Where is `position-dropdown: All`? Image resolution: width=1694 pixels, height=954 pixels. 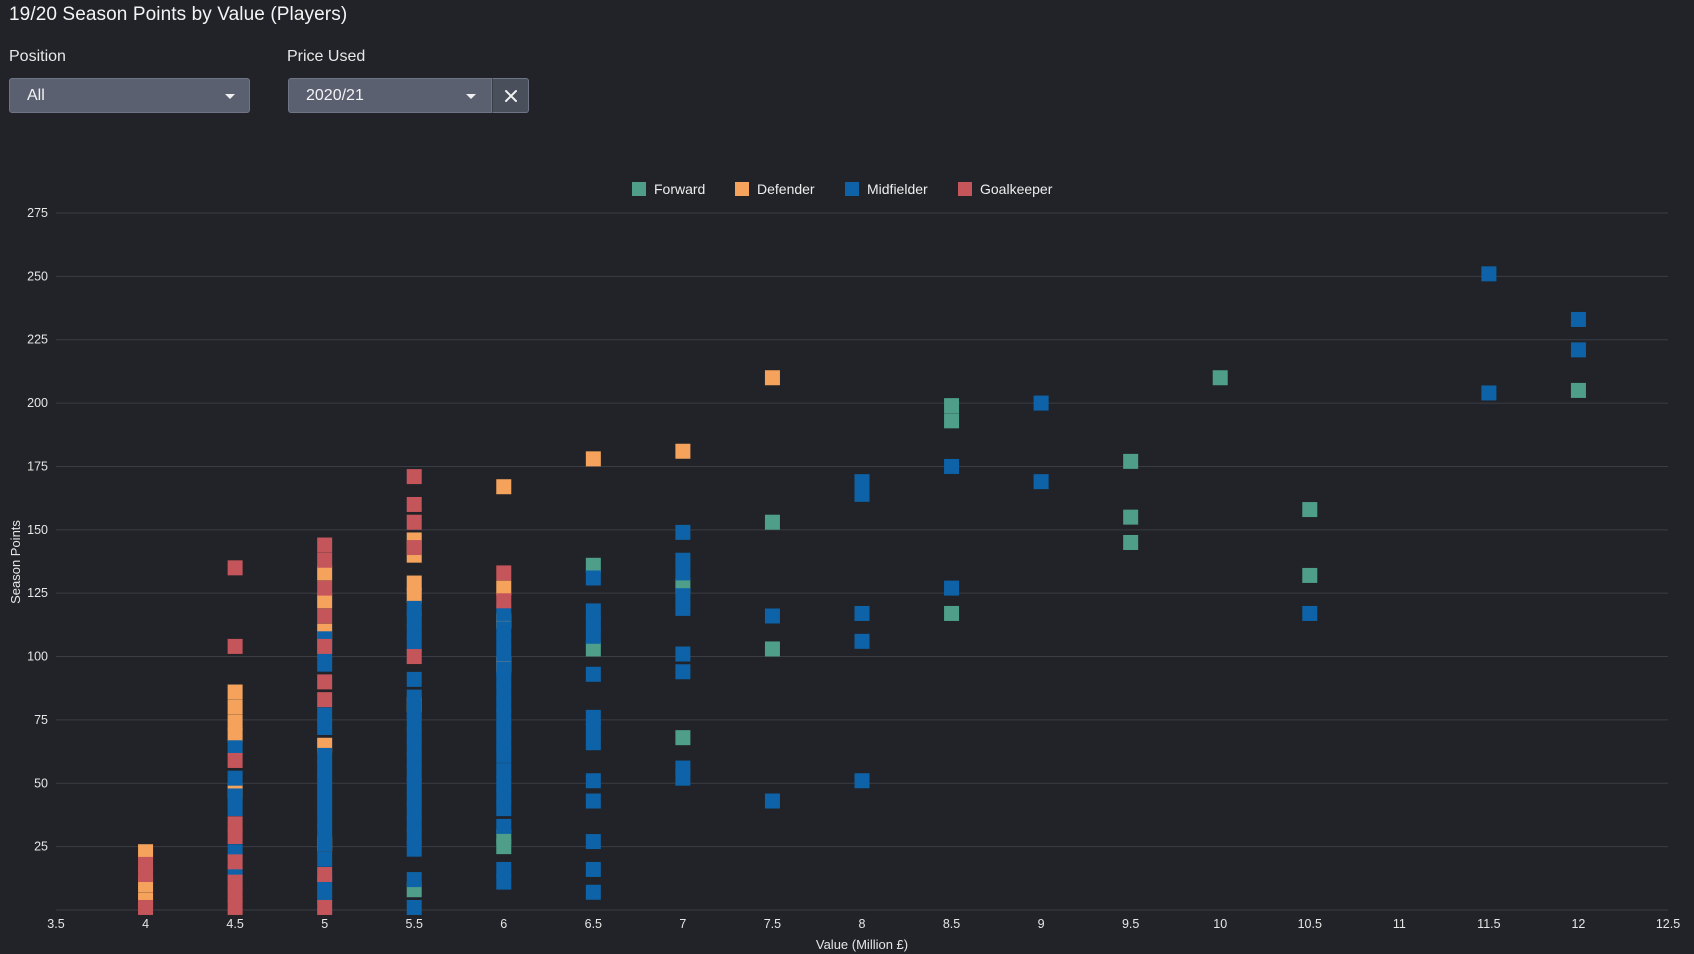 position-dropdown: All is located at coordinates (129, 95).